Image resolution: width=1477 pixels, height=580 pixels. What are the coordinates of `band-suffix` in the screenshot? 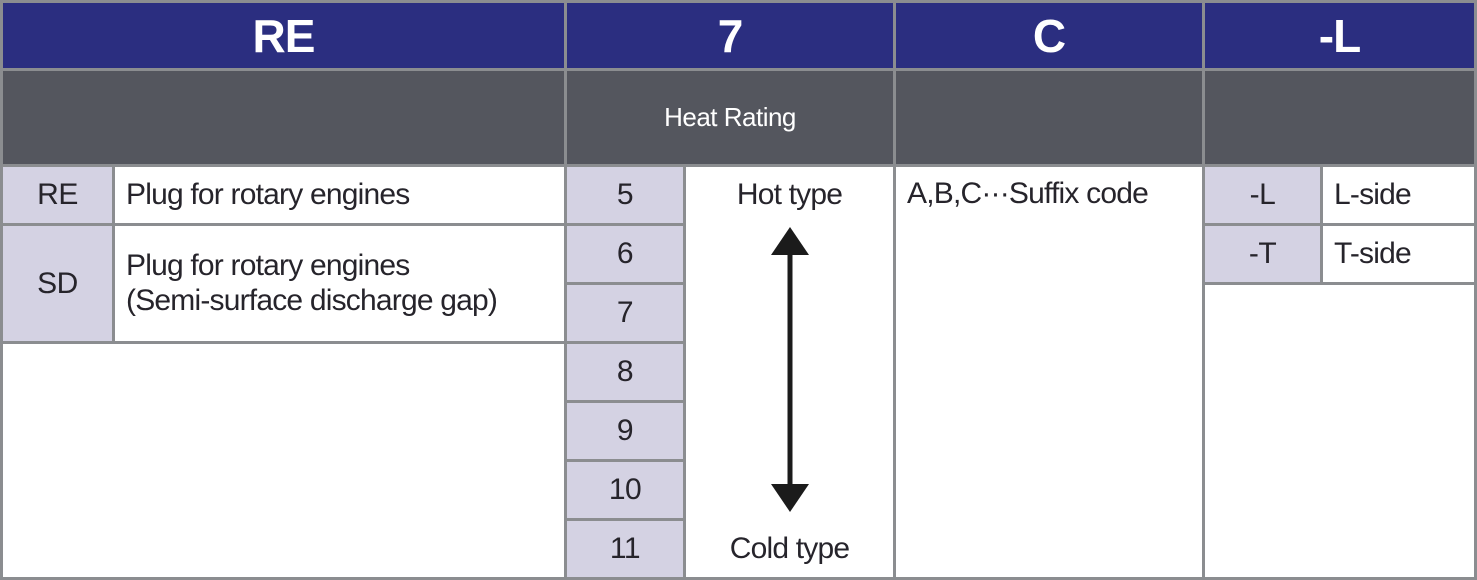 It's located at (1049, 117).